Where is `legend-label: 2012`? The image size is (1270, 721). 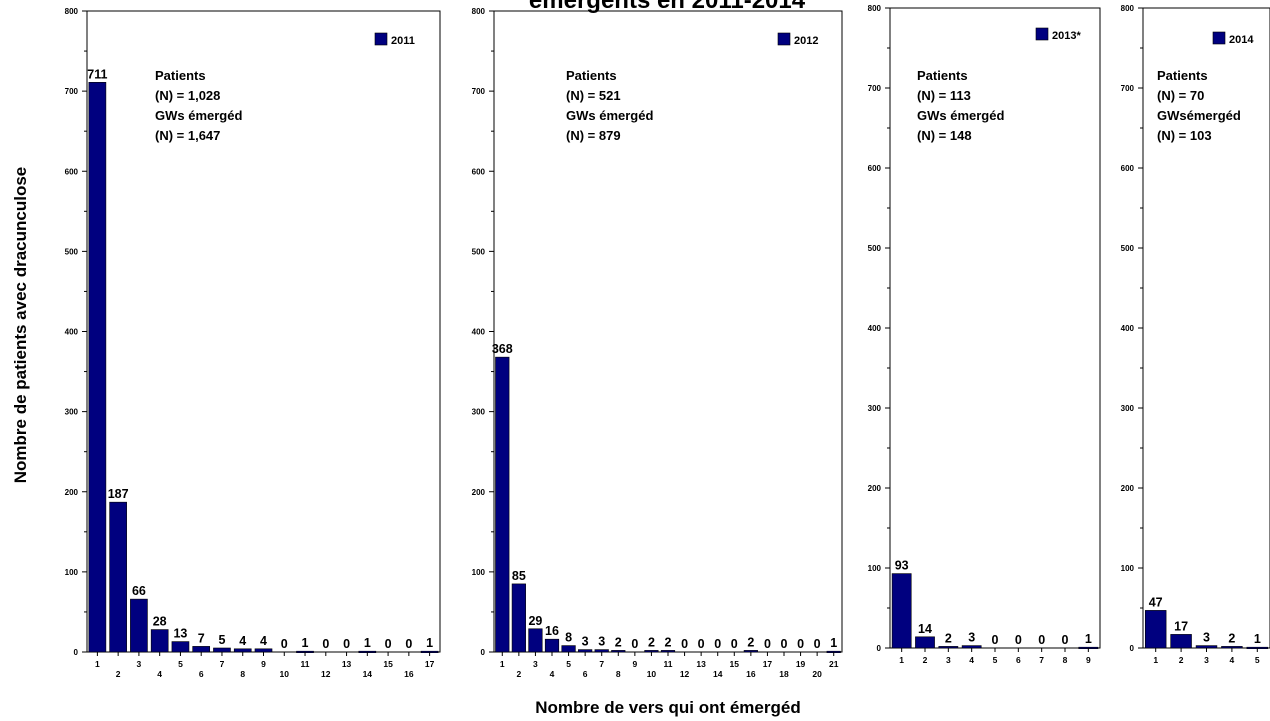
legend-label: 2012 is located at coordinates (806, 41).